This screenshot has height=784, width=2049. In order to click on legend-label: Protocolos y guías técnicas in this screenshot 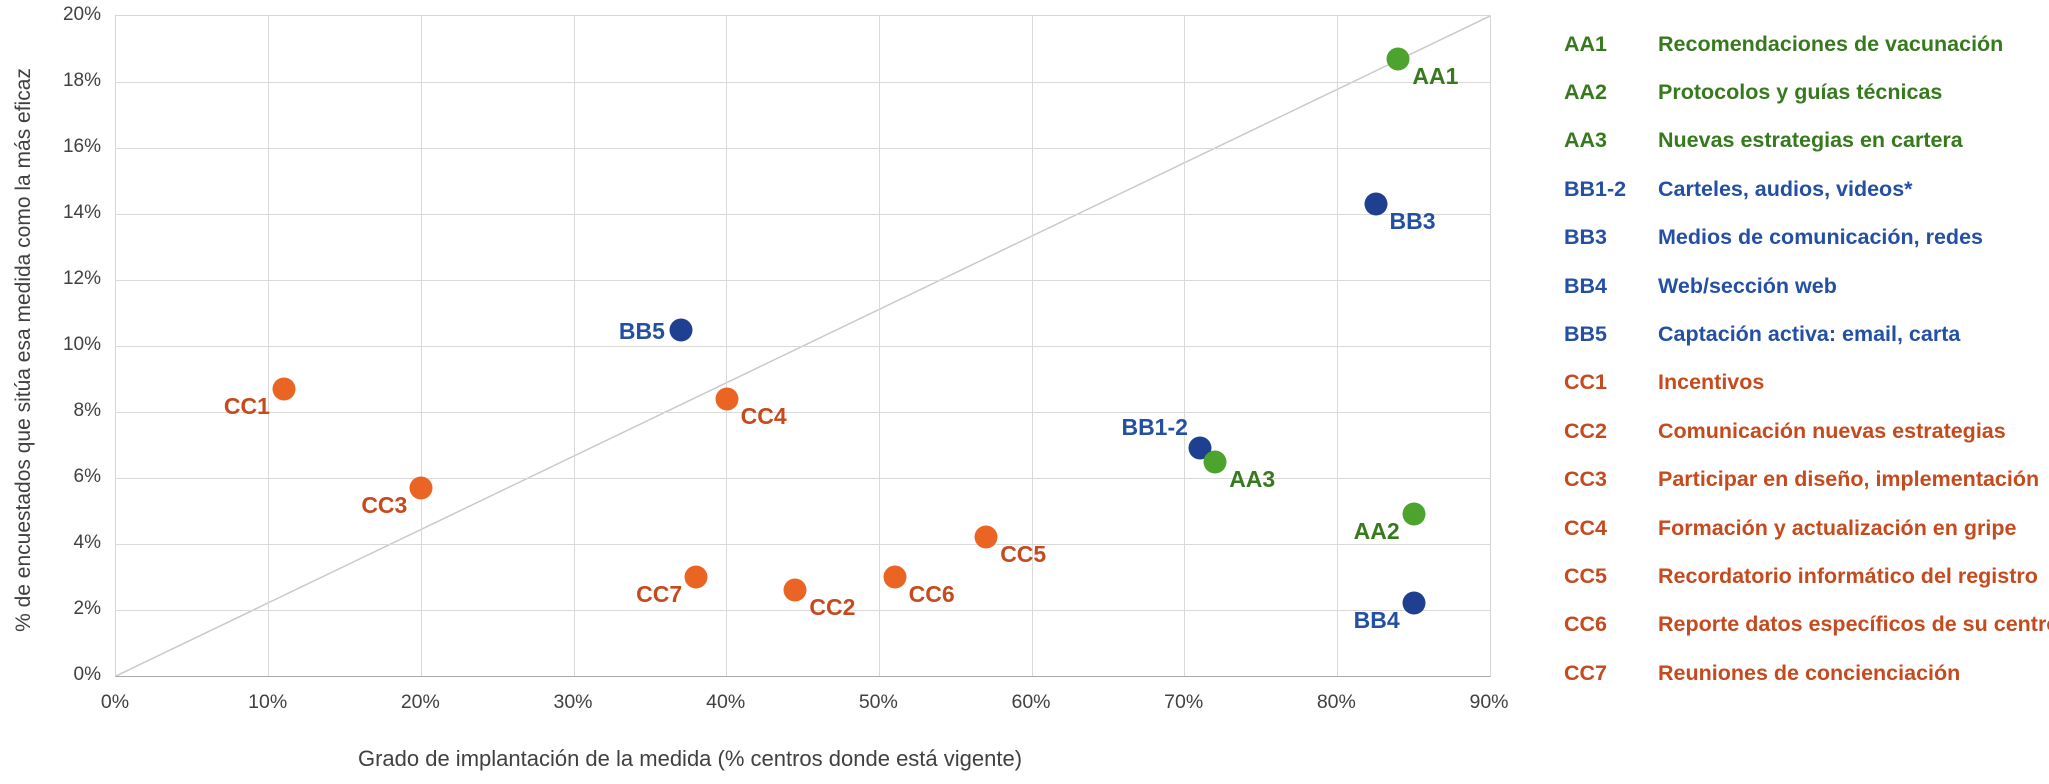, I will do `click(1800, 92)`.